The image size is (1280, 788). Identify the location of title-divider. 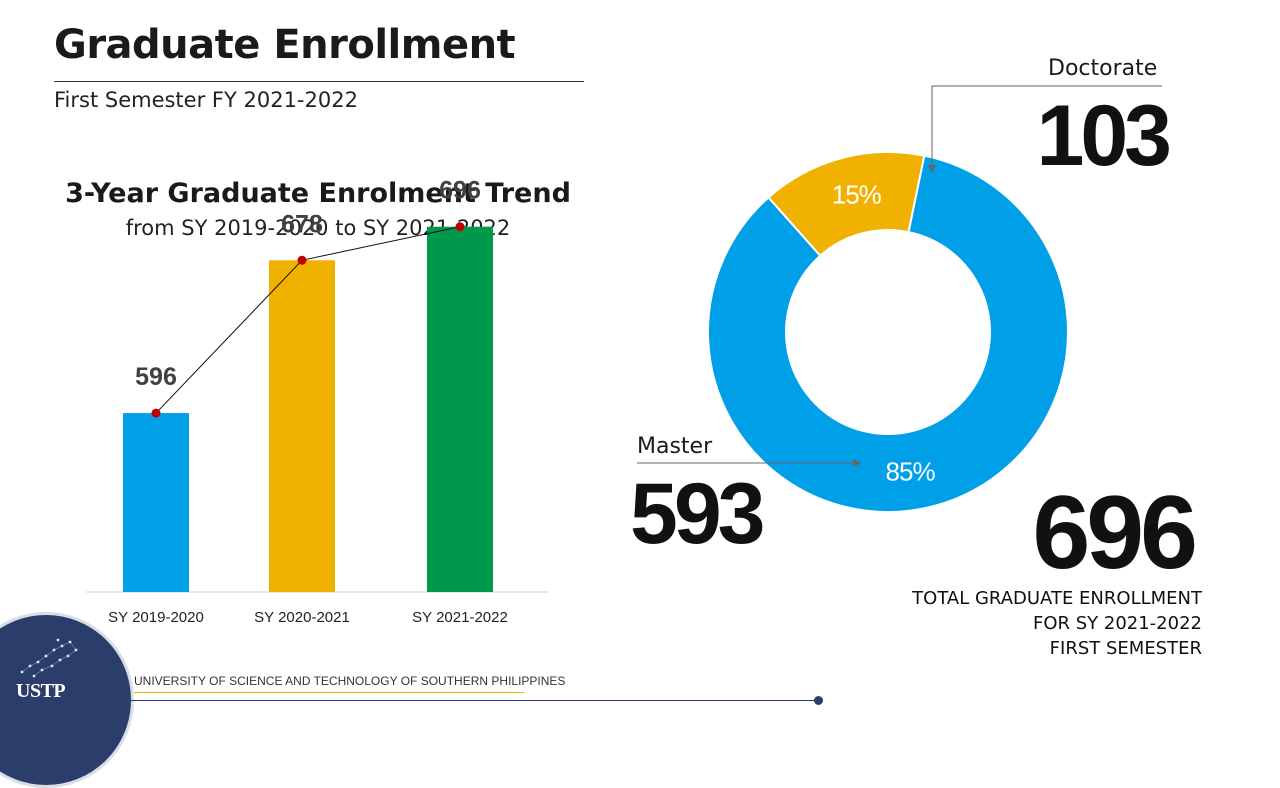
(319, 81).